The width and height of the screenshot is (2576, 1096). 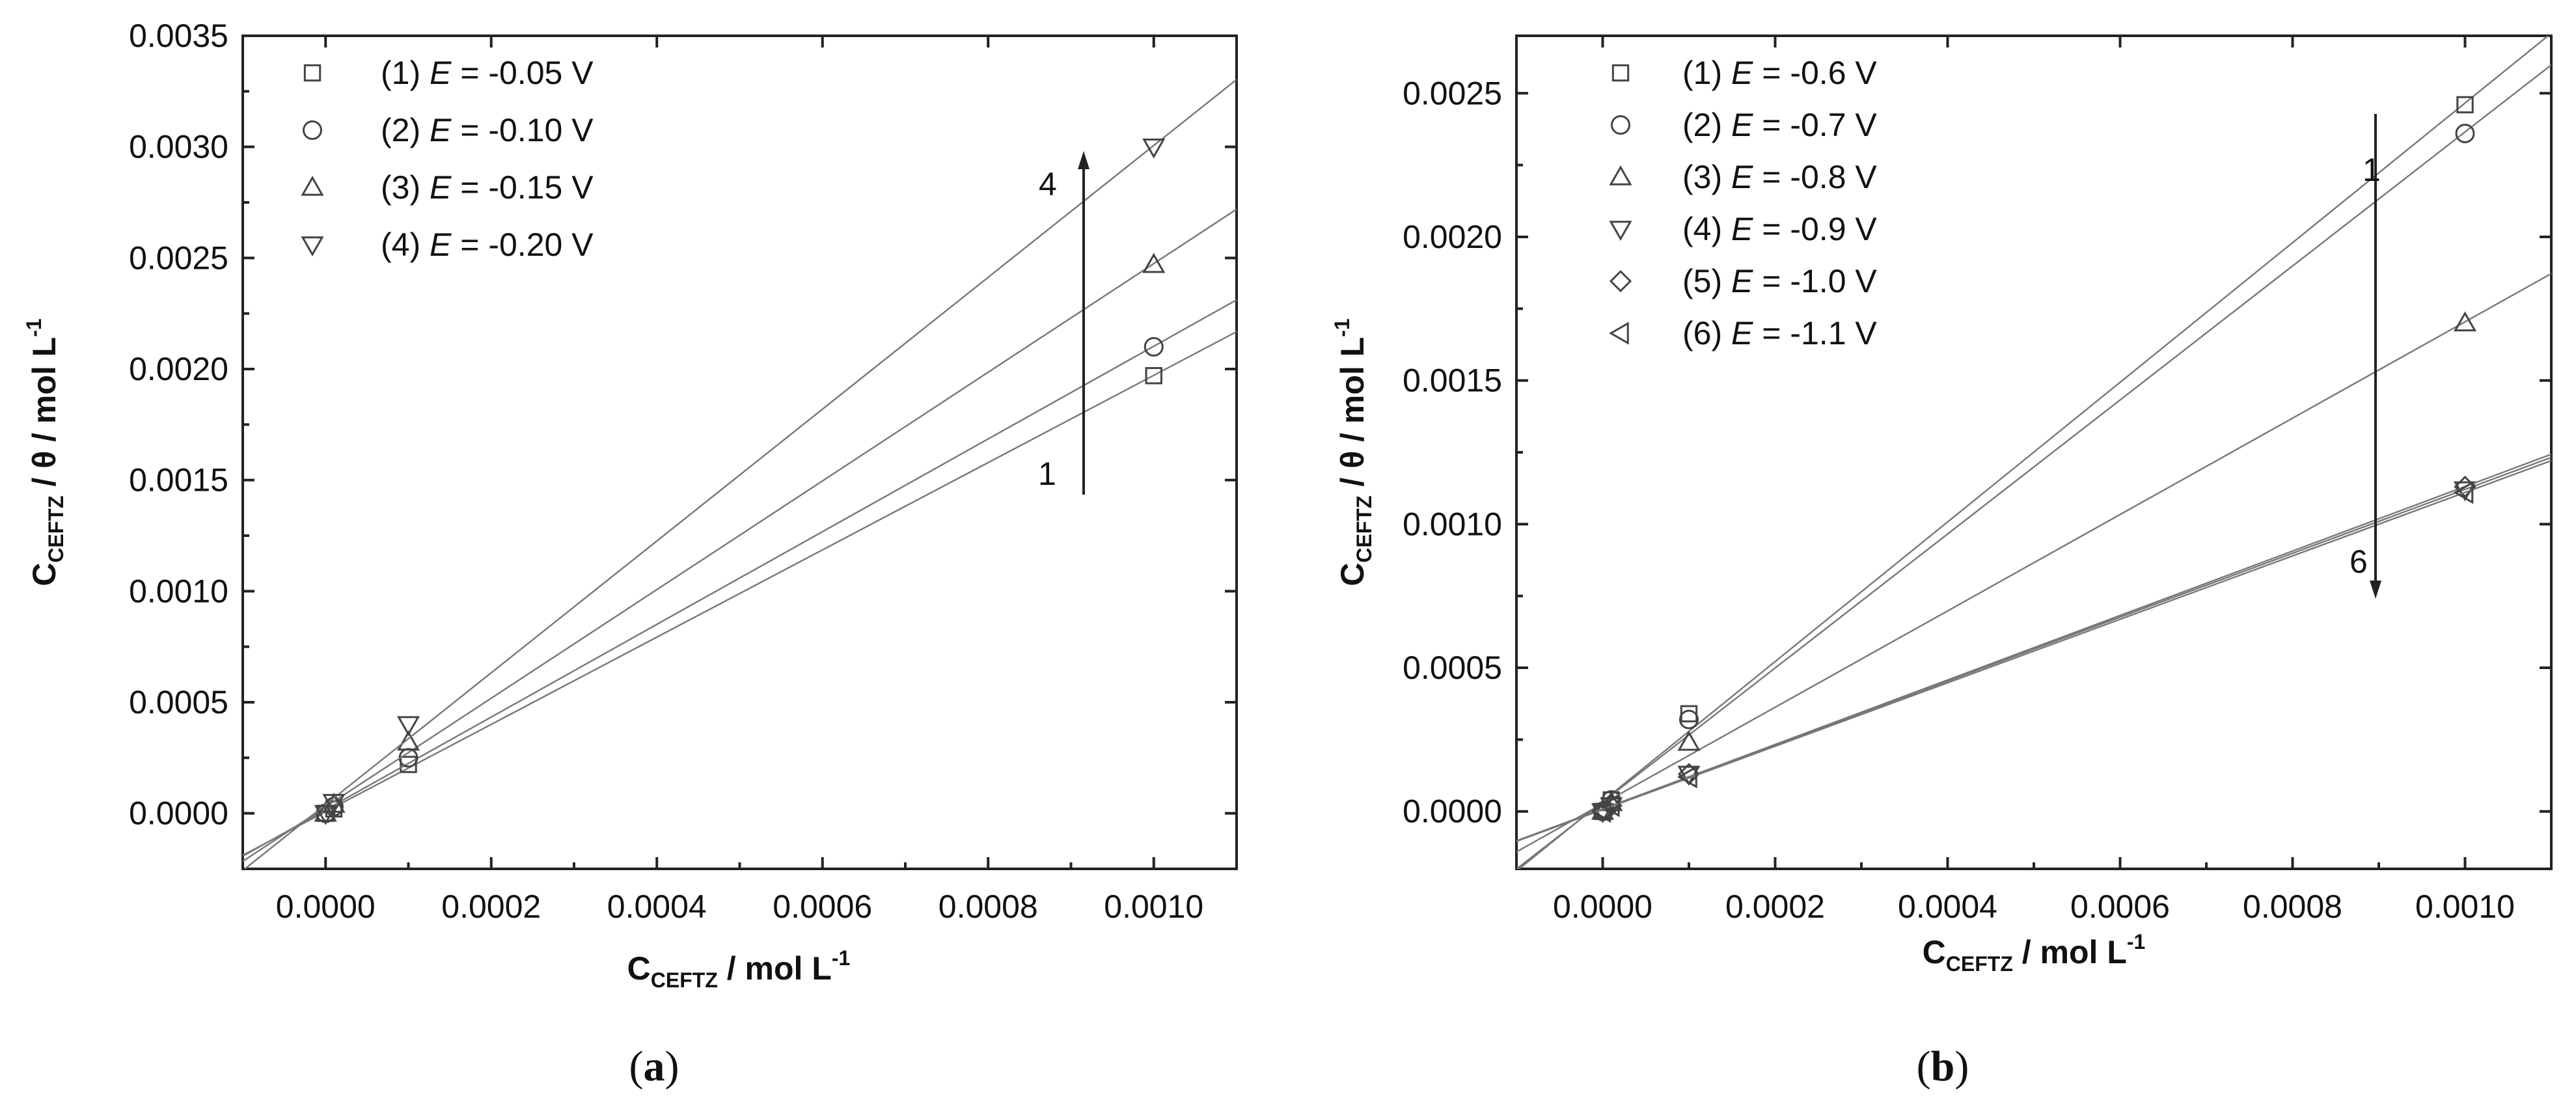 What do you see at coordinates (2372, 170) in the screenshot?
I see `arrow-label-top: 1` at bounding box center [2372, 170].